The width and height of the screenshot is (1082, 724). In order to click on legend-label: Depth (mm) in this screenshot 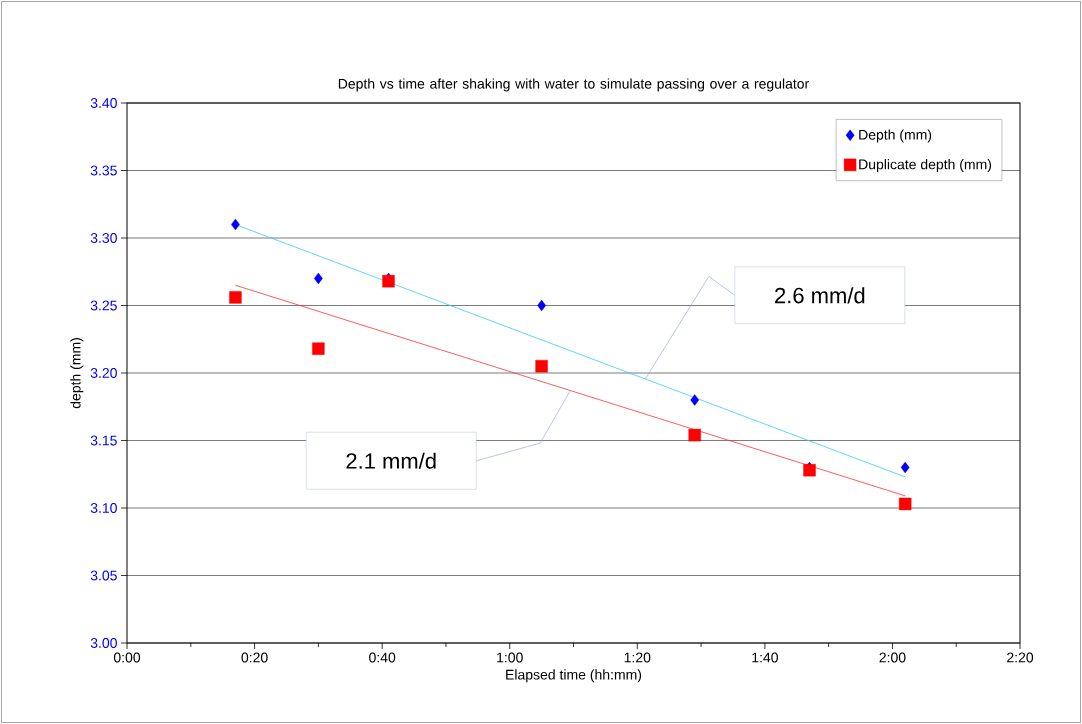, I will do `click(895, 136)`.